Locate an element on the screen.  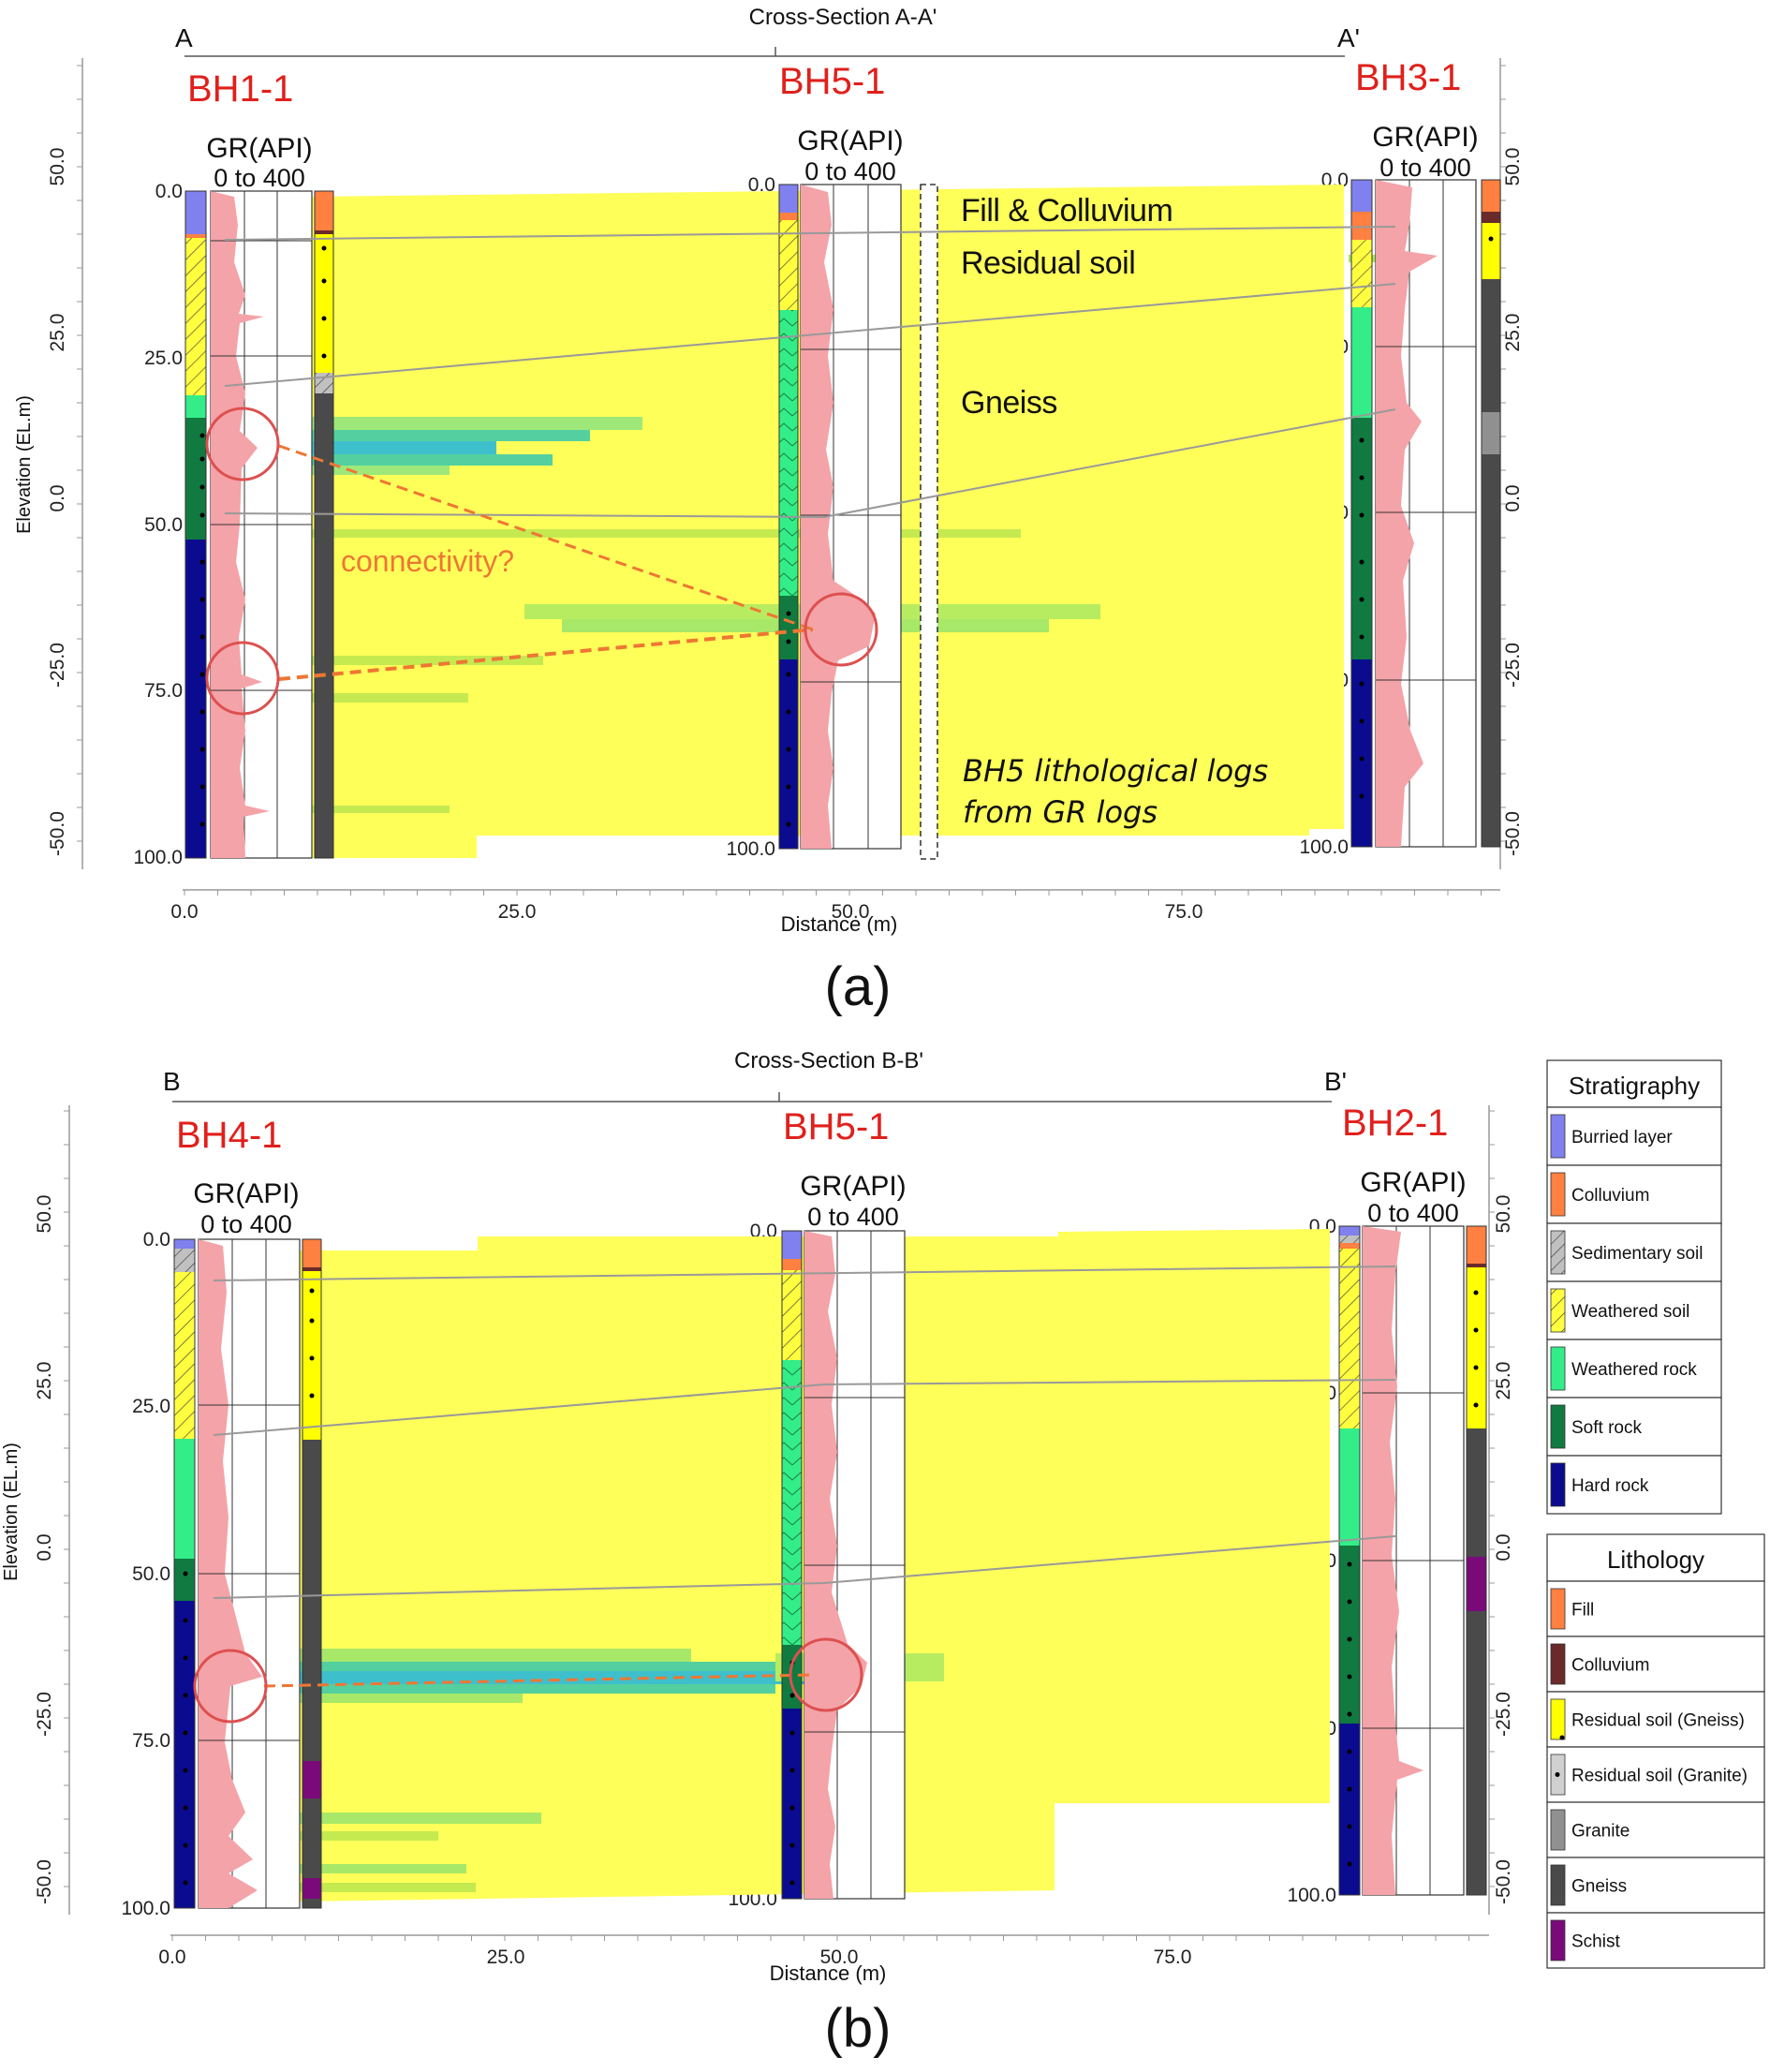
distance-axis-label-b: Distance (m) is located at coordinates (828, 1973).